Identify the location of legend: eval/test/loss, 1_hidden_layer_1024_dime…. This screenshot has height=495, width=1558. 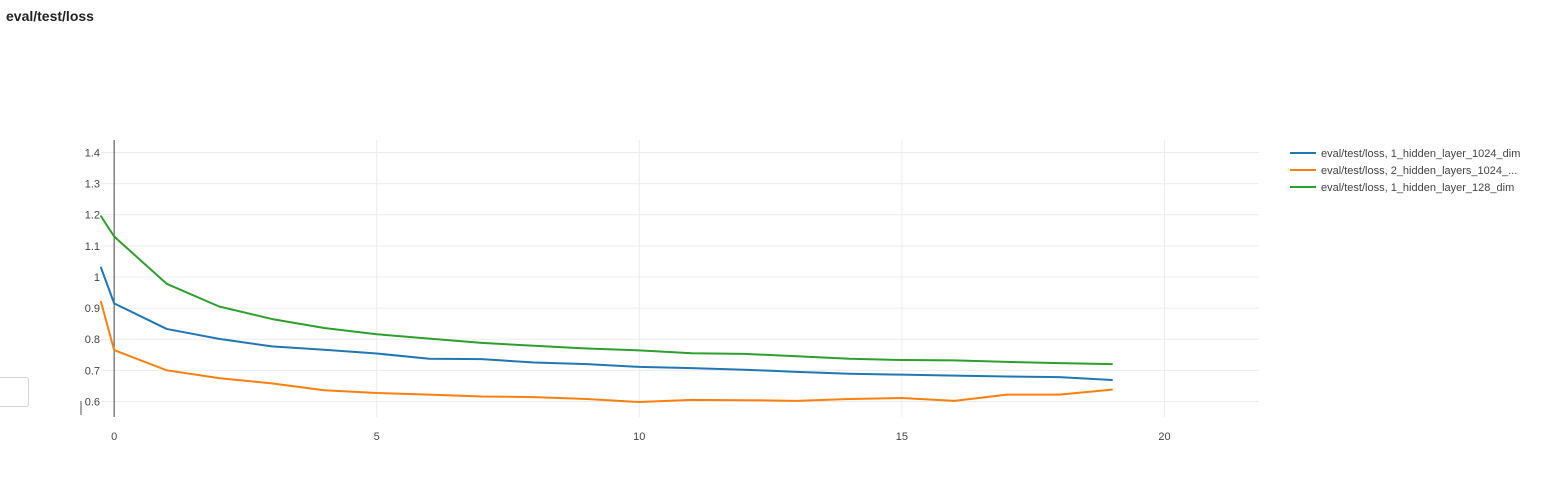
(1405, 171).